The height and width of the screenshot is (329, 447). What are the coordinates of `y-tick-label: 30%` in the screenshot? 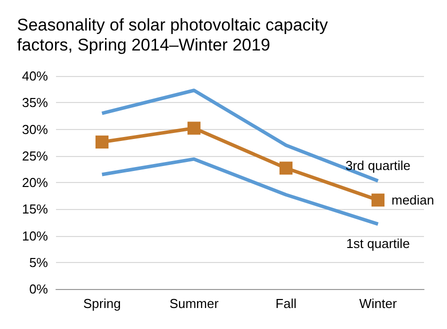 It's located at (35, 129).